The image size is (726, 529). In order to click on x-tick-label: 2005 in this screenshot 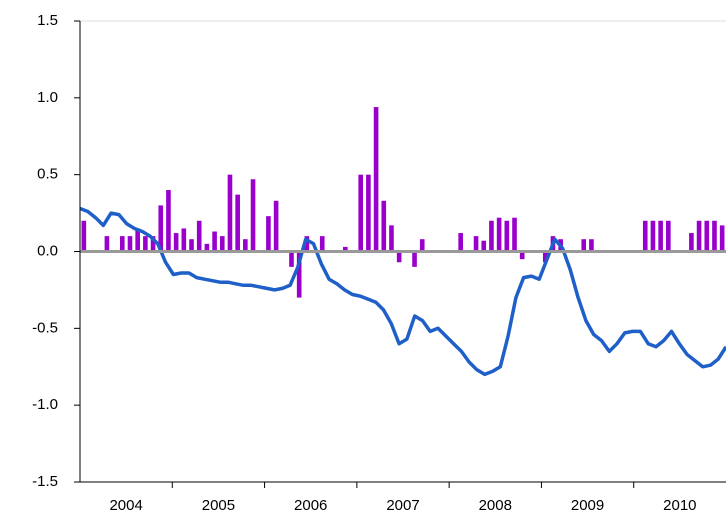, I will do `click(218, 505)`.